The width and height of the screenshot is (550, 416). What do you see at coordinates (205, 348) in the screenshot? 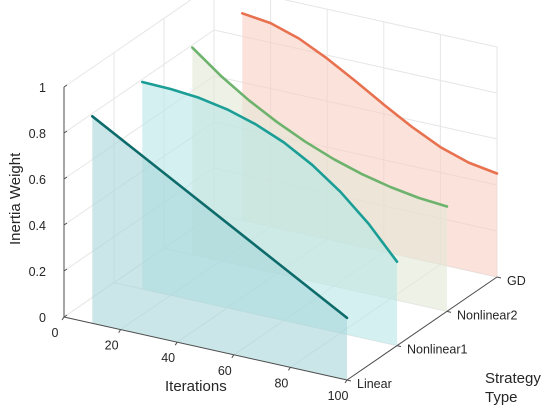
I see `x-axis-line` at bounding box center [205, 348].